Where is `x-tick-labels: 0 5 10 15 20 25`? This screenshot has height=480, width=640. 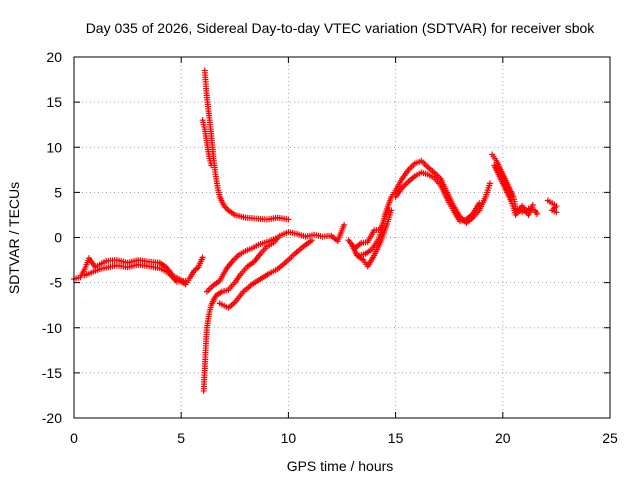 x-tick-labels: 0 5 10 15 20 25 is located at coordinates (344, 438).